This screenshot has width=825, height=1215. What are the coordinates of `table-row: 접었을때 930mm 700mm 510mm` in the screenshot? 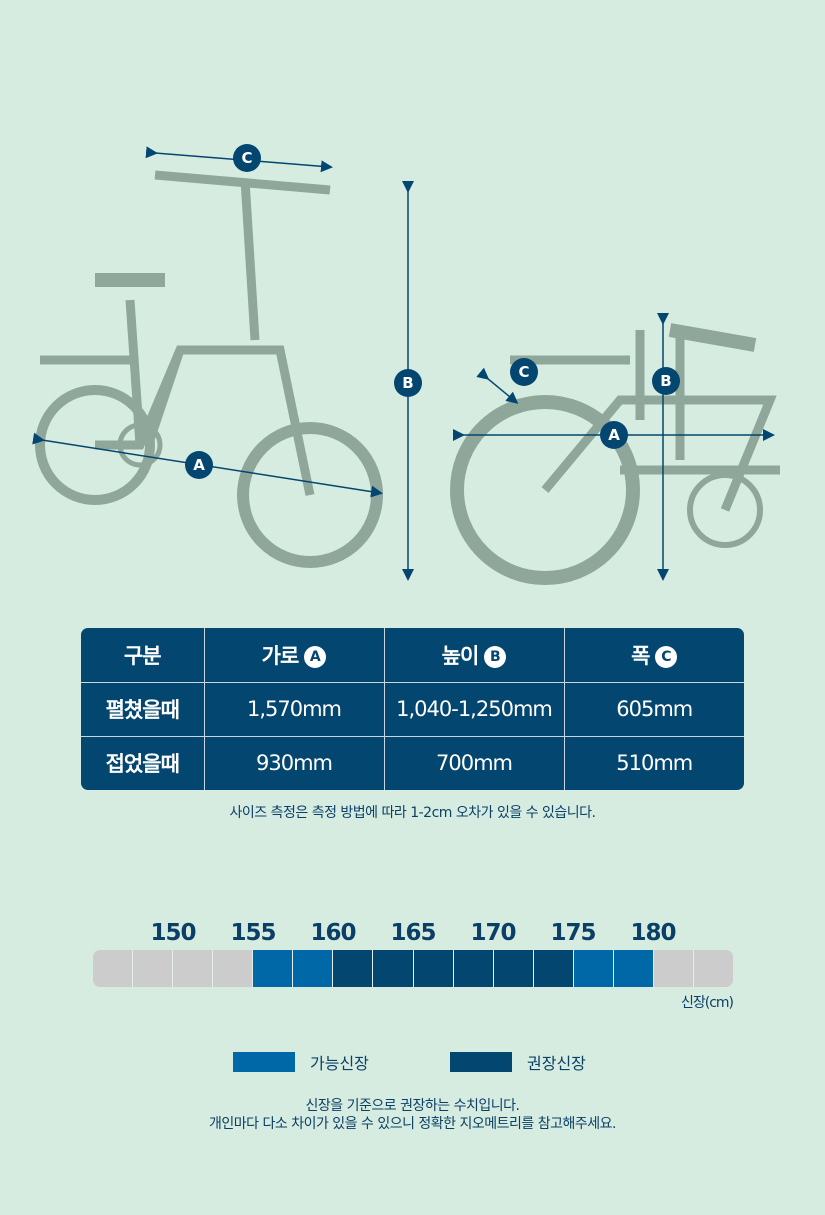 It's located at (412, 762).